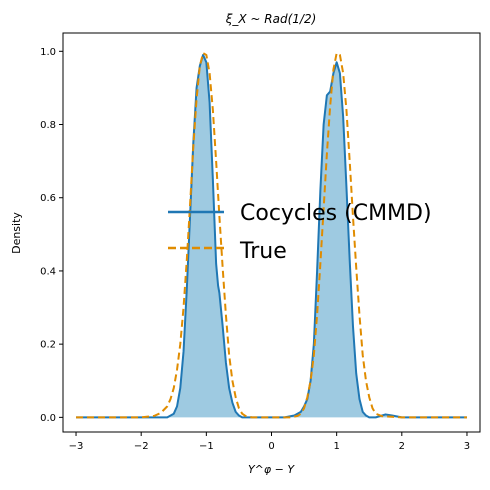  I want to click on x-axis-ticks: −3 −2 −1 0 1 2 3, so click(269, 442).